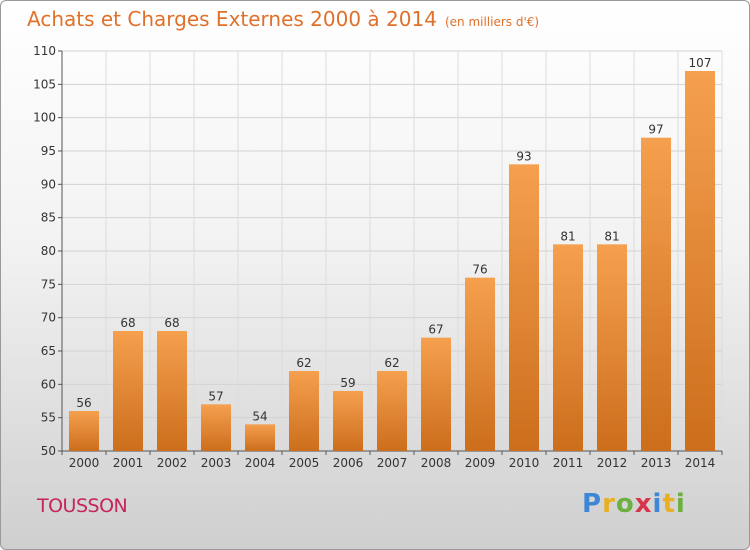 The height and width of the screenshot is (550, 750). What do you see at coordinates (568, 463) in the screenshot?
I see `x-tick-label: 2011` at bounding box center [568, 463].